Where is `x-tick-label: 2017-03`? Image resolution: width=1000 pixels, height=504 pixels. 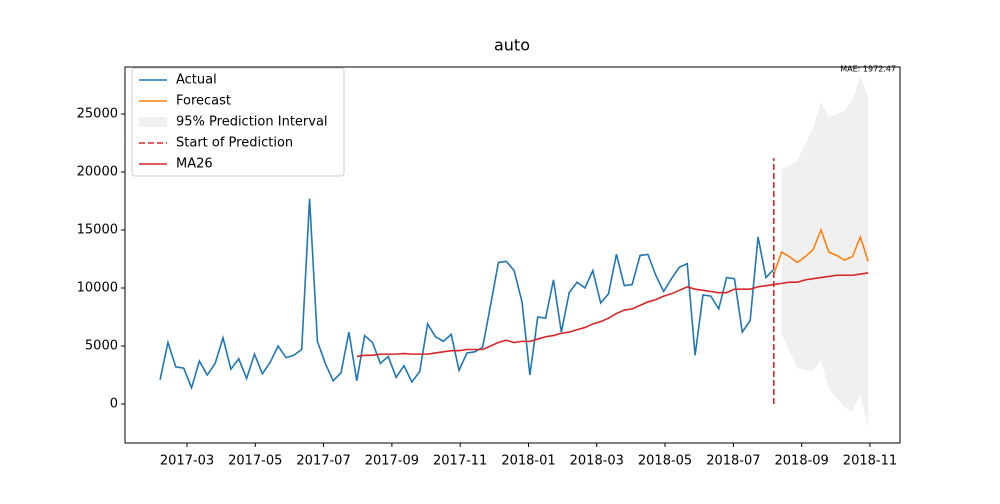
x-tick-label: 2017-03 is located at coordinates (187, 461).